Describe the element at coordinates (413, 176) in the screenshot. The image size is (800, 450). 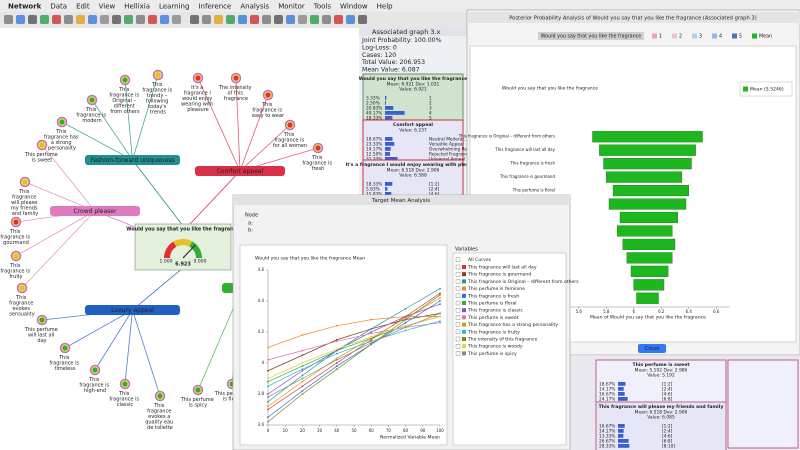
I see `monitor-stat: Value: 6.588` at that location.